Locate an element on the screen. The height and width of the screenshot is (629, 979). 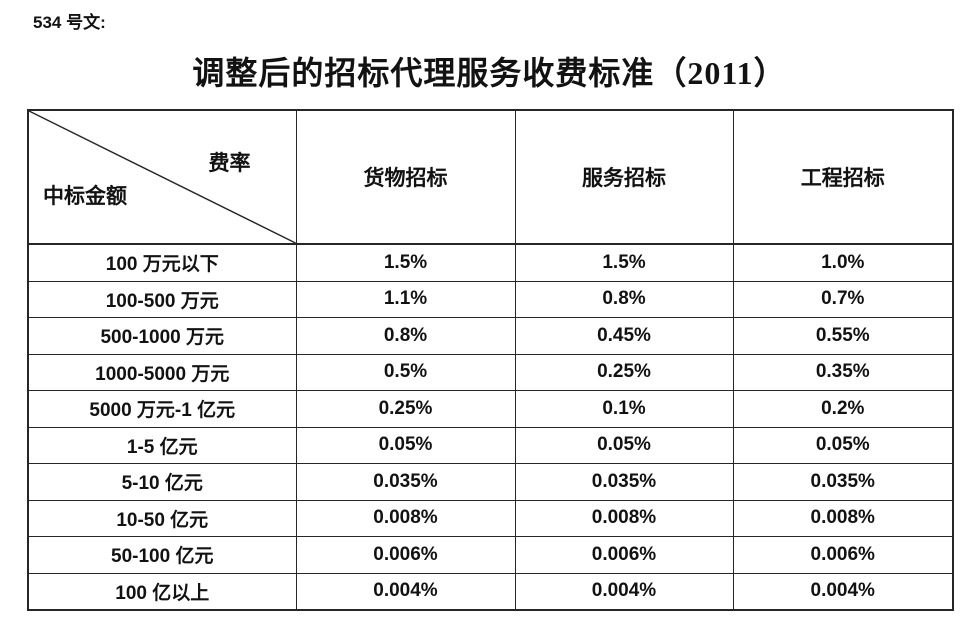
table-row: 5-10 亿元 0.035% 0.035% 0.035% is located at coordinates (490, 482).